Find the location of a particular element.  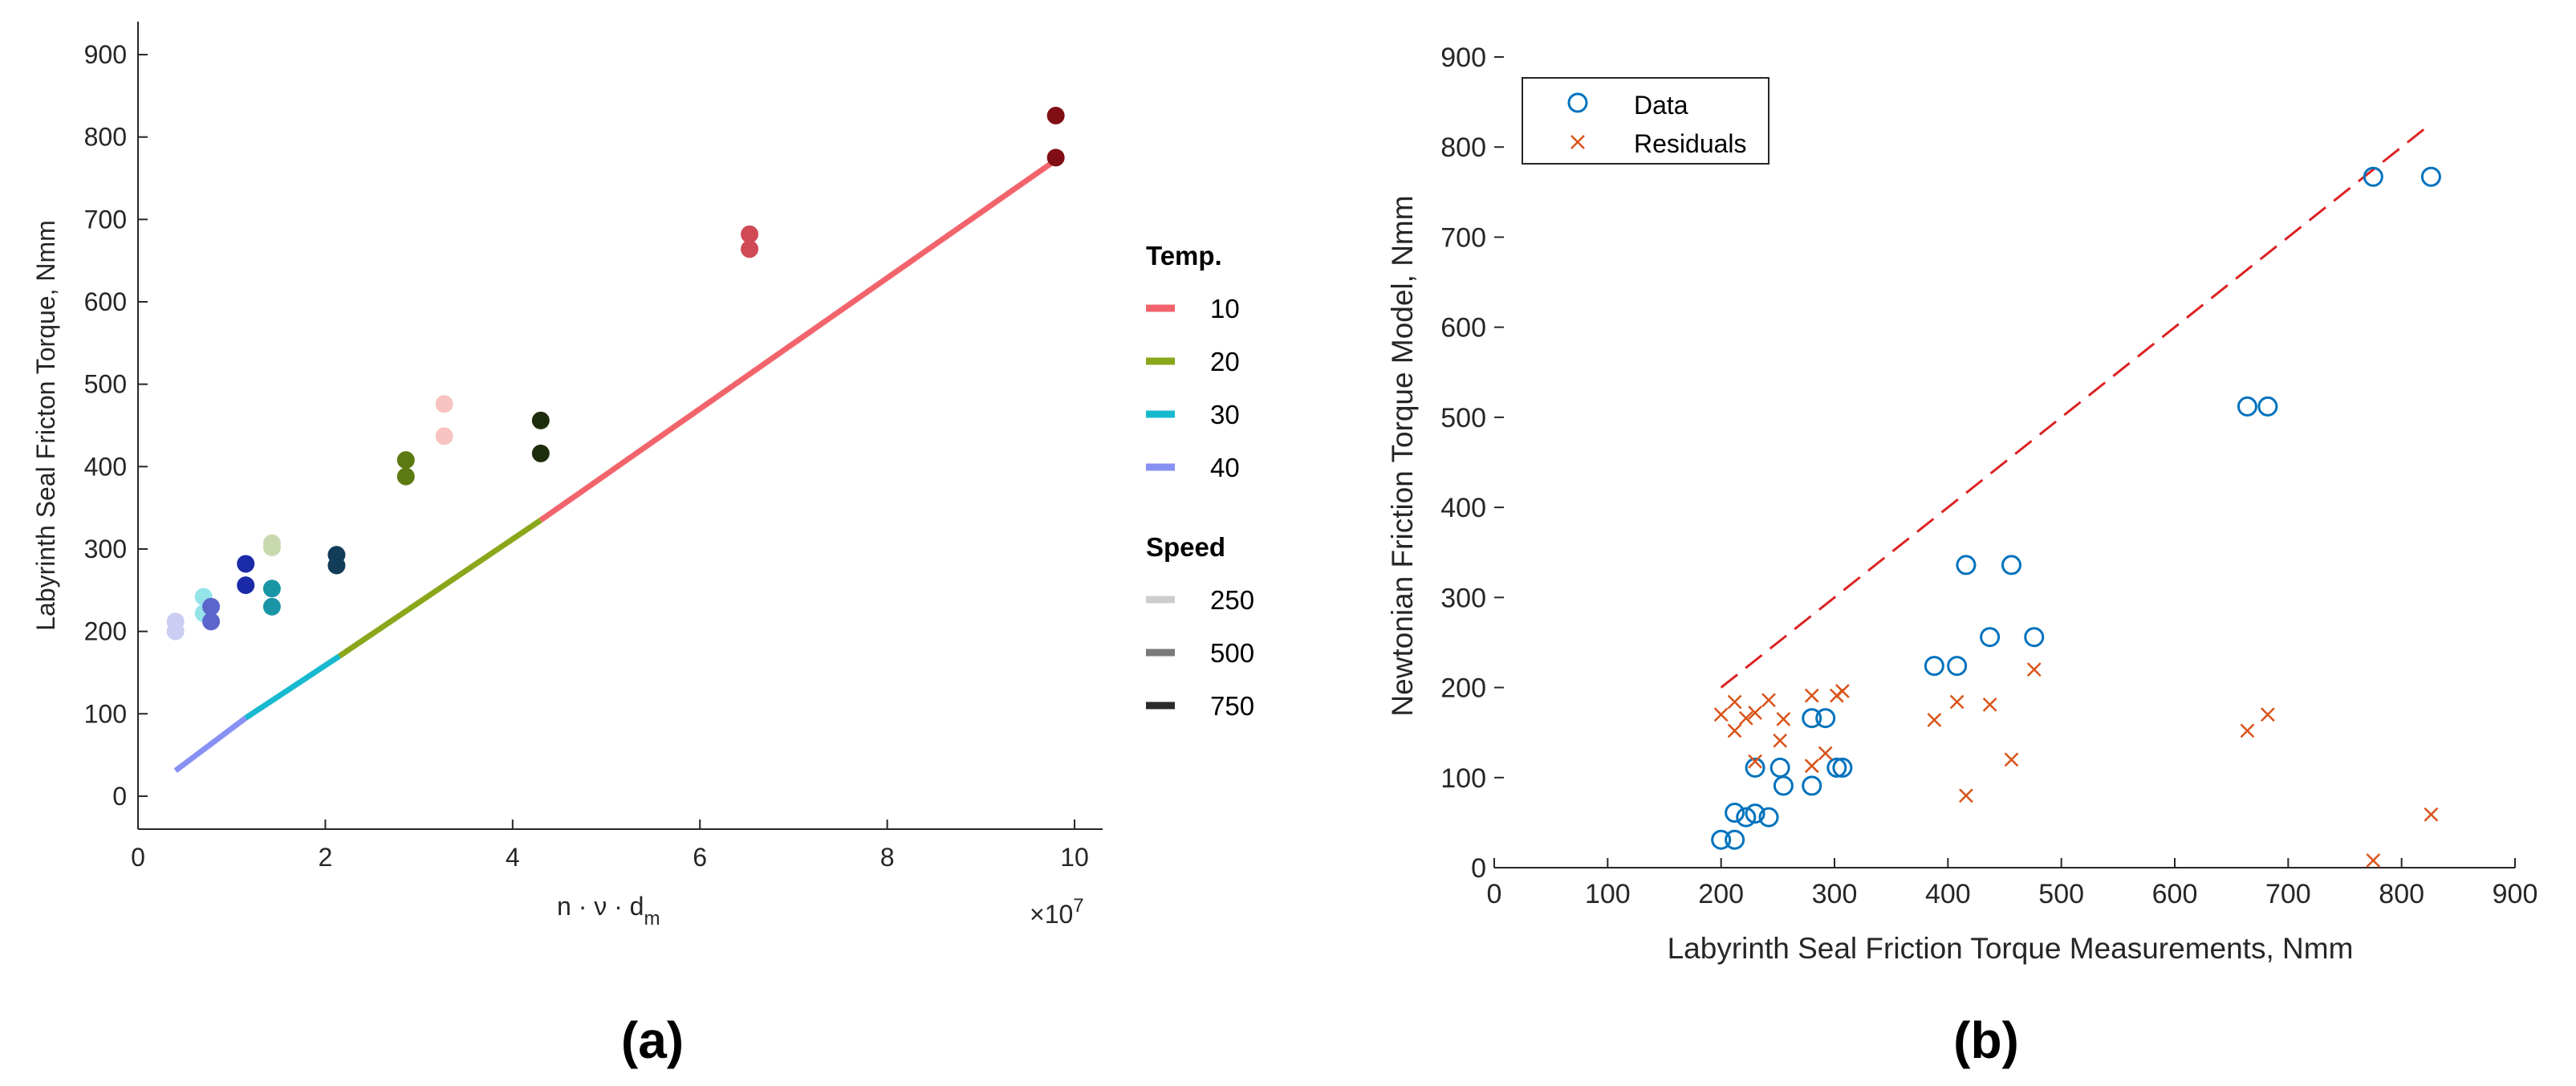

x-tick-label: 200 is located at coordinates (1721, 894).